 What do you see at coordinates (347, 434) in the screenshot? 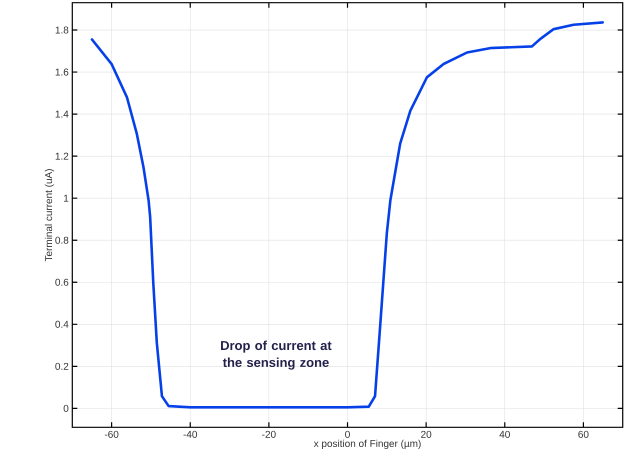
I see `x-tick-label: 0` at bounding box center [347, 434].